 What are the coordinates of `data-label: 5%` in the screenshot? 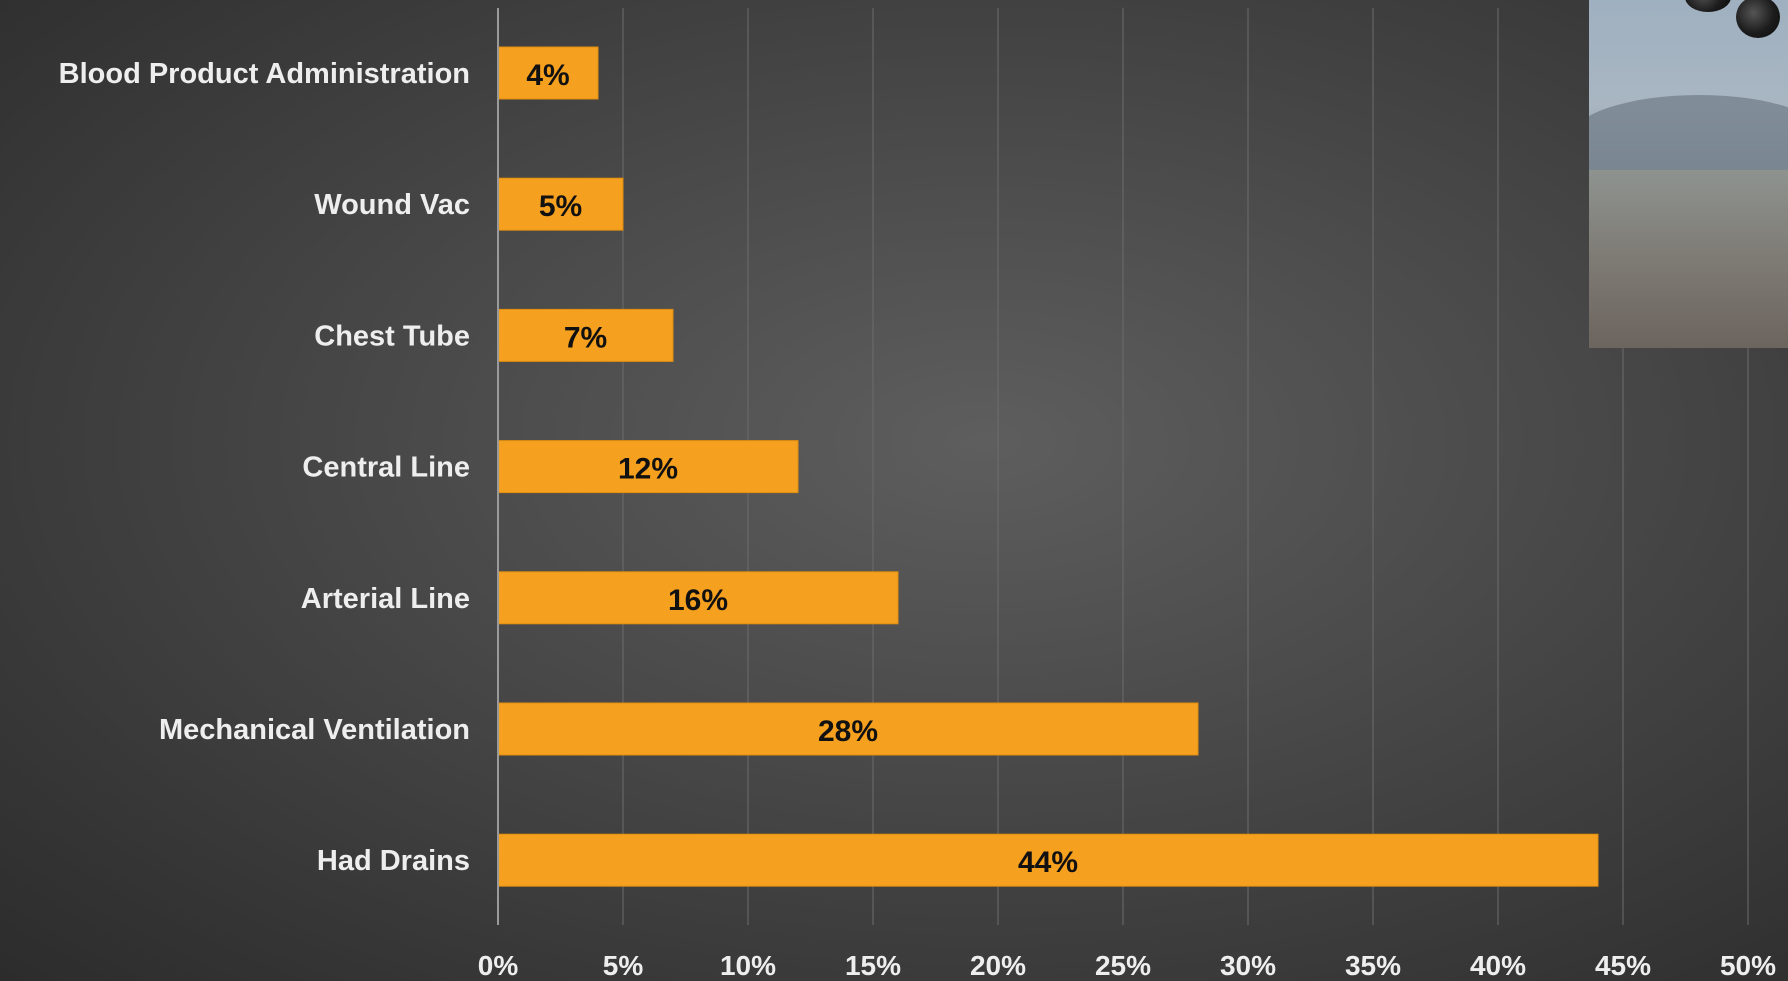 It's located at (560, 206).